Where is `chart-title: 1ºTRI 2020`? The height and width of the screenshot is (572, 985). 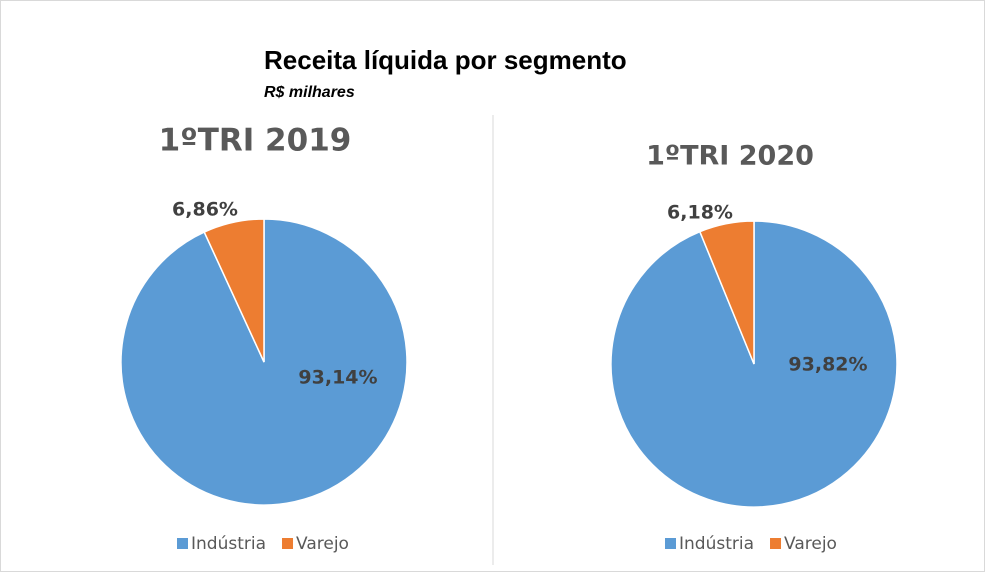
chart-title: 1ºTRI 2020 is located at coordinates (730, 156).